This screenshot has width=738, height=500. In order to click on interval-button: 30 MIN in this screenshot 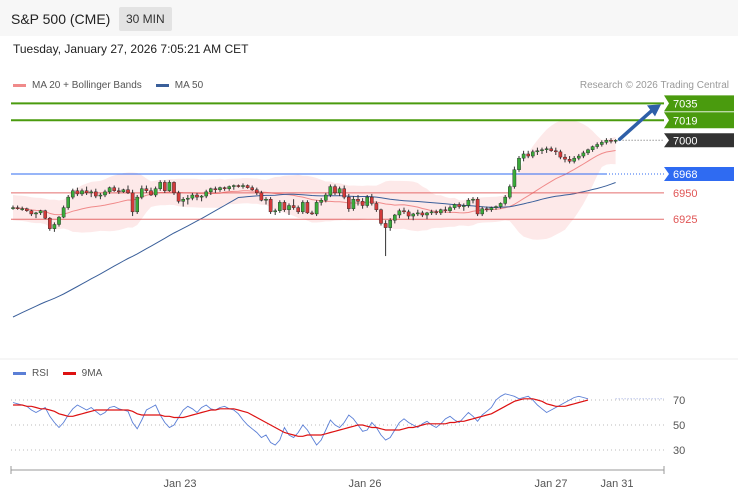, I will do `click(145, 19)`.